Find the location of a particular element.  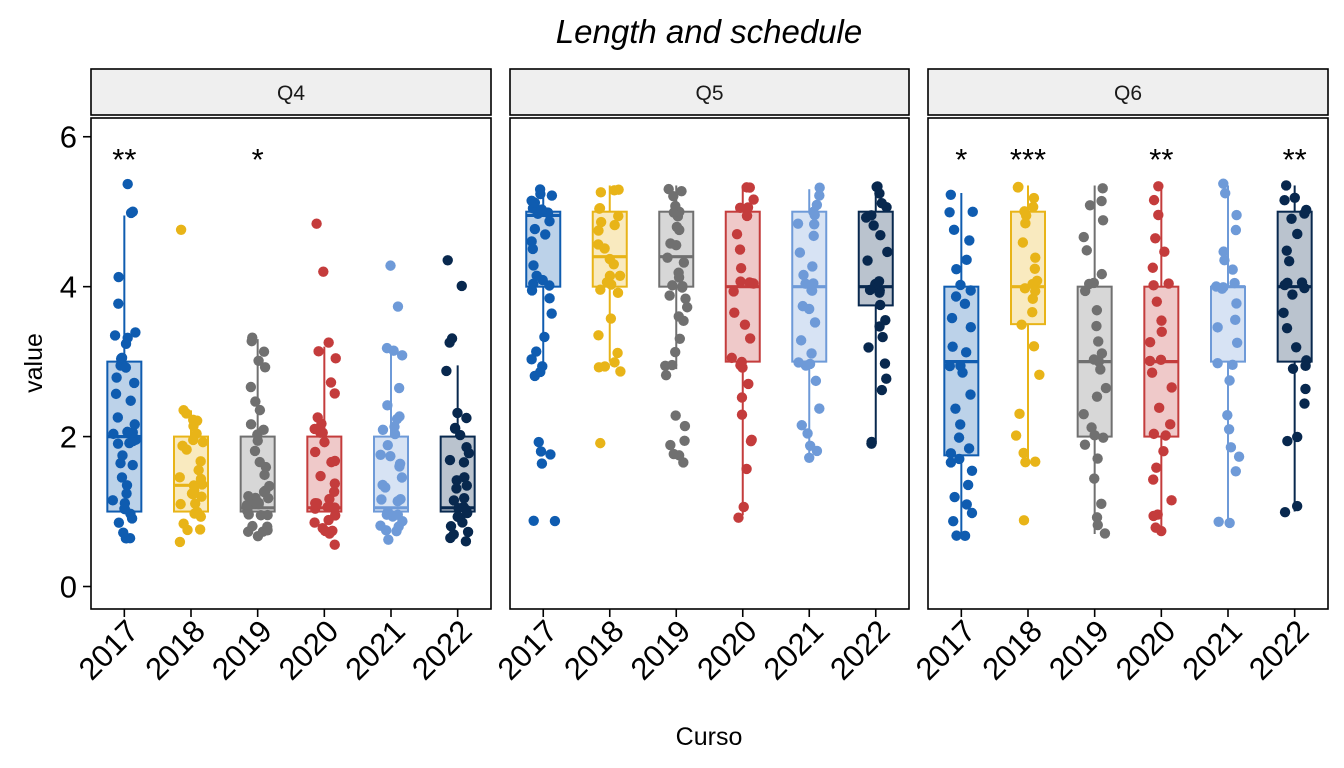

box-q4-2019: * is located at coordinates (257, 342).